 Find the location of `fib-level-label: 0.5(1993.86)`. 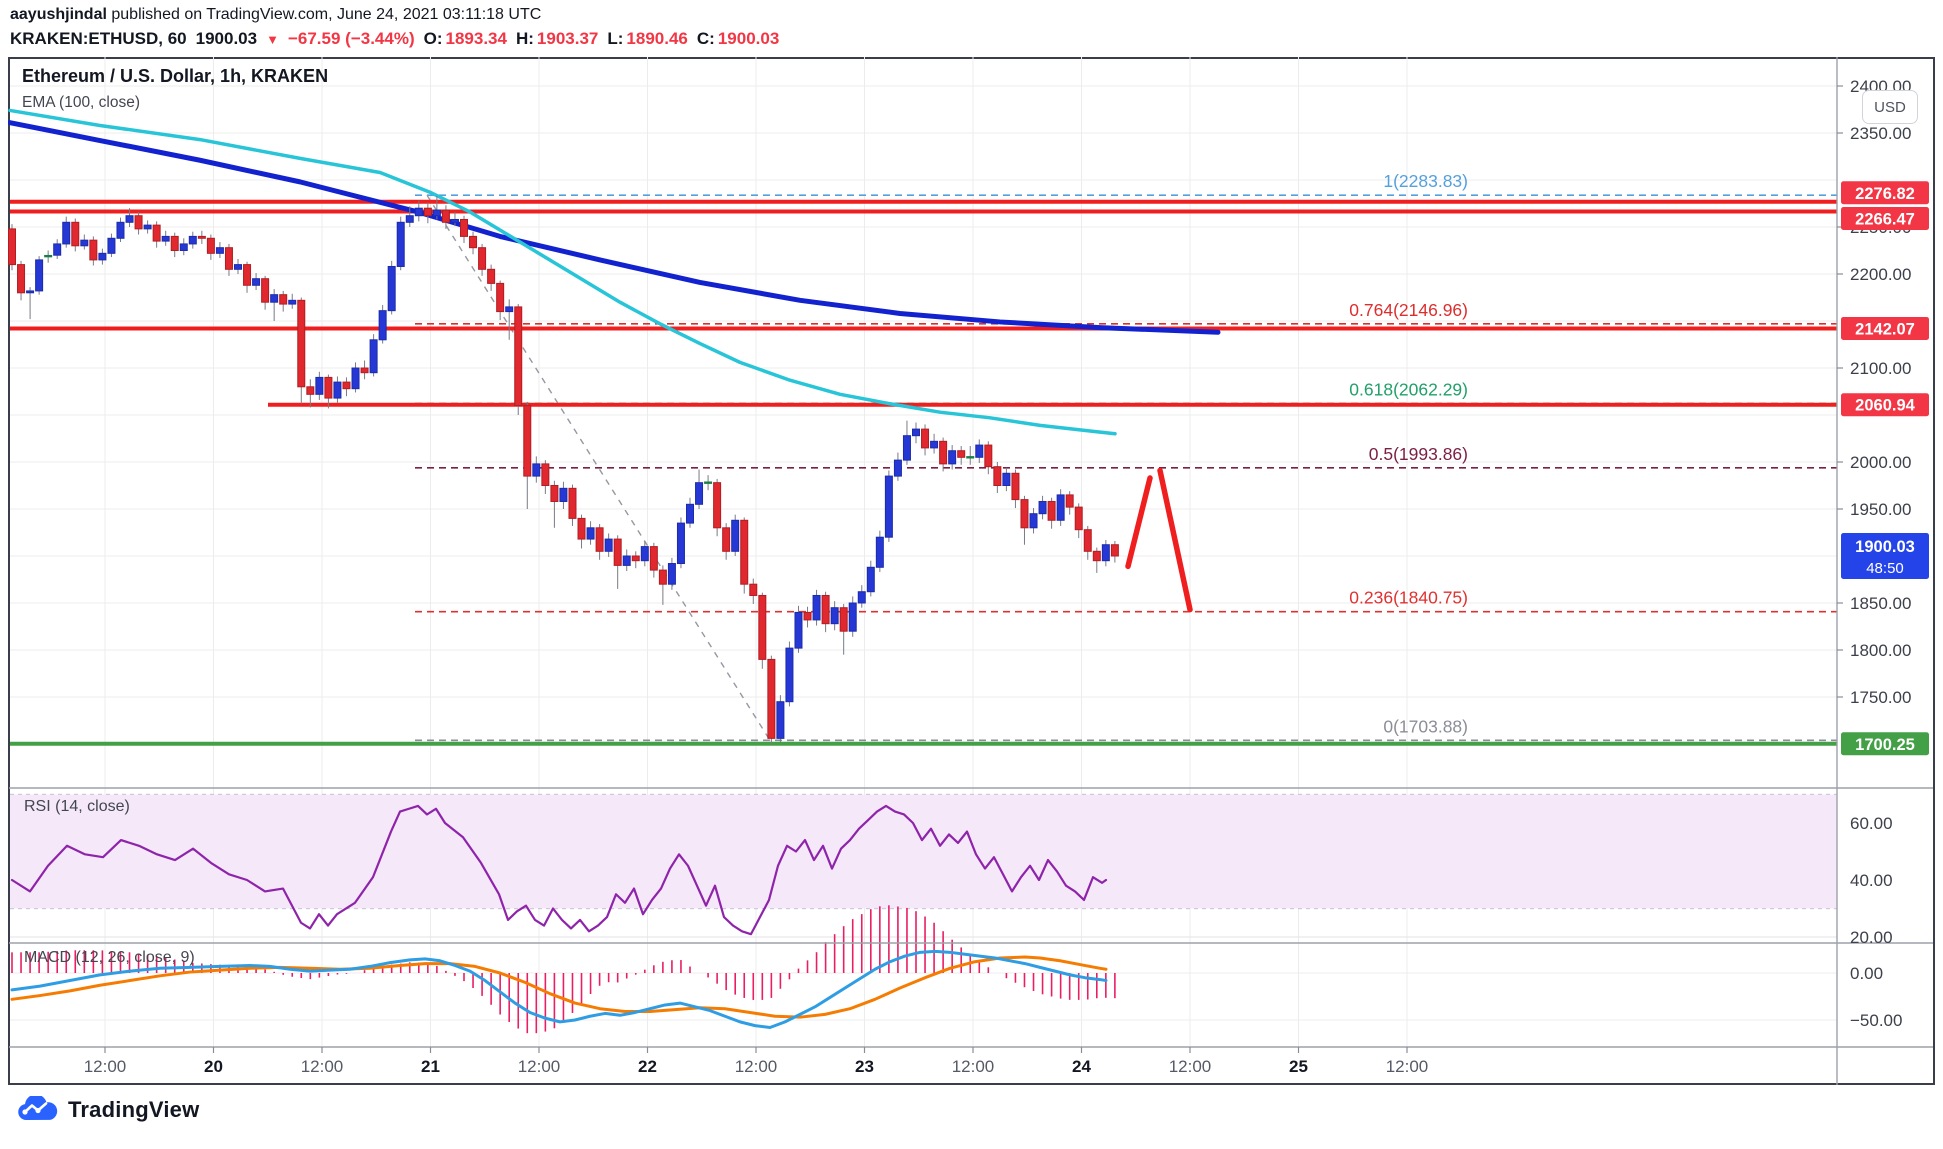

fib-level-label: 0.5(1993.86) is located at coordinates (1418, 454).